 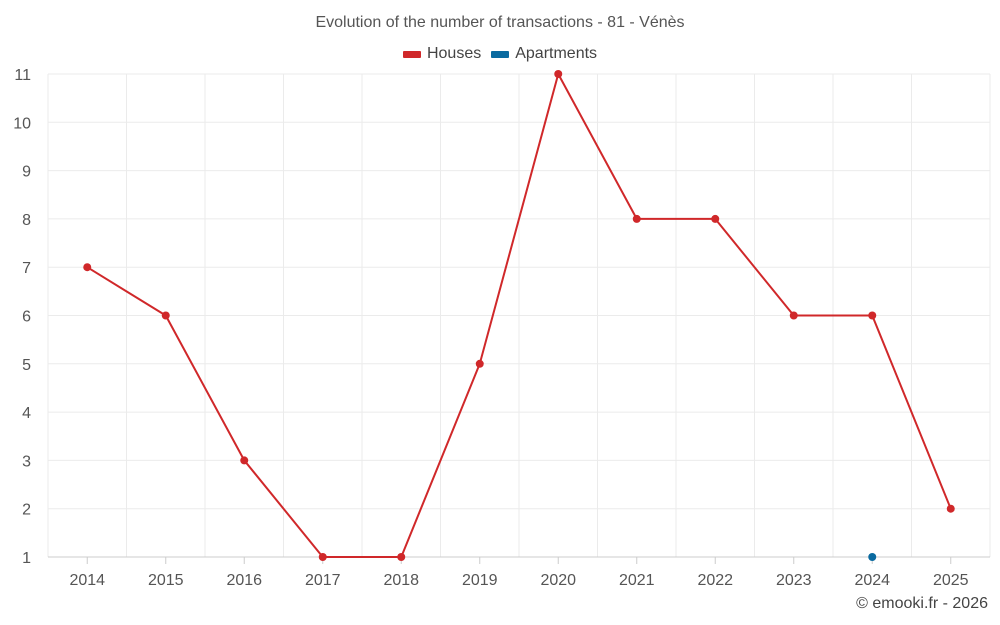 What do you see at coordinates (22, 75) in the screenshot?
I see `y-tick-label: 11` at bounding box center [22, 75].